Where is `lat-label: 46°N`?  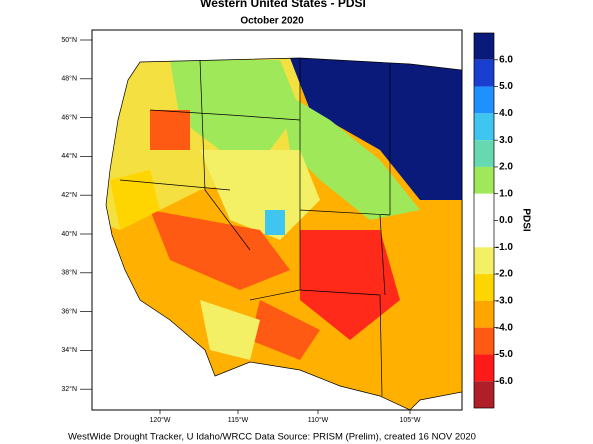
lat-label: 46°N is located at coordinates (69, 117).